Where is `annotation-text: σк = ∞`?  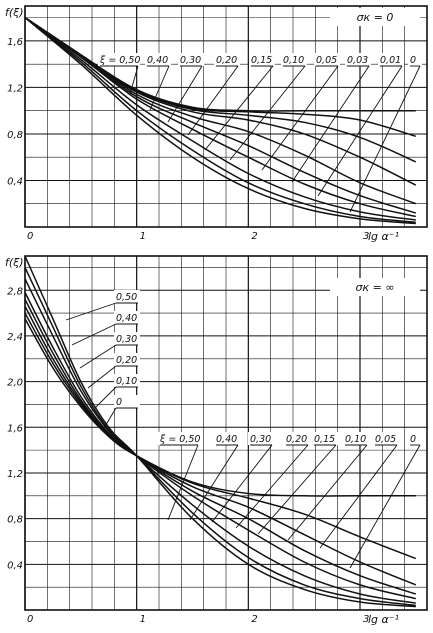 annotation-text: σк = ∞ is located at coordinates (375, 287).